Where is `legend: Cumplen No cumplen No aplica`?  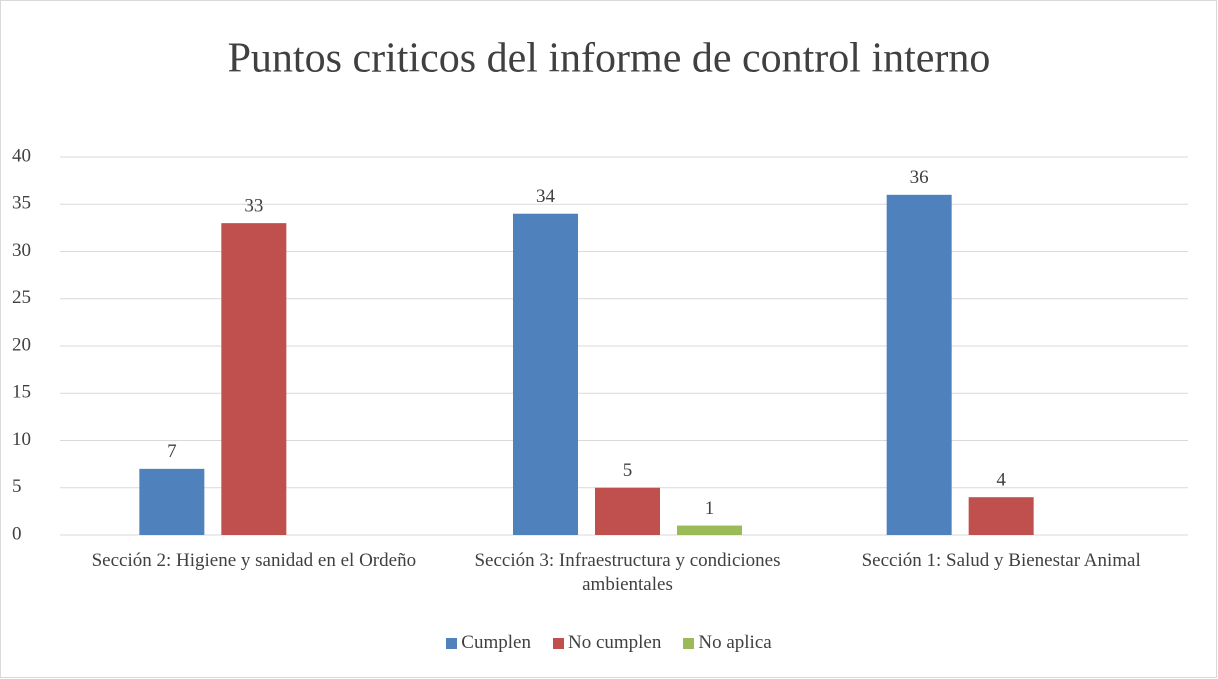 legend: Cumplen No cumplen No aplica is located at coordinates (609, 643).